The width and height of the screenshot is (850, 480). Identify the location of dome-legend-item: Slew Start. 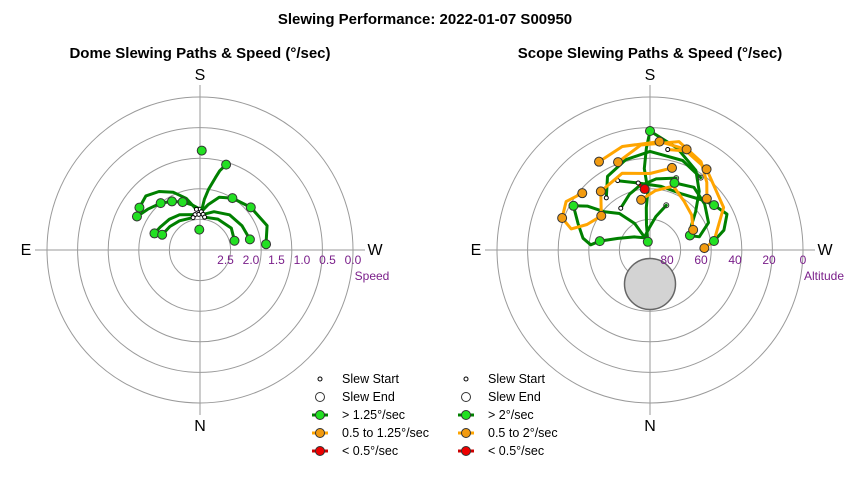
(358, 379).